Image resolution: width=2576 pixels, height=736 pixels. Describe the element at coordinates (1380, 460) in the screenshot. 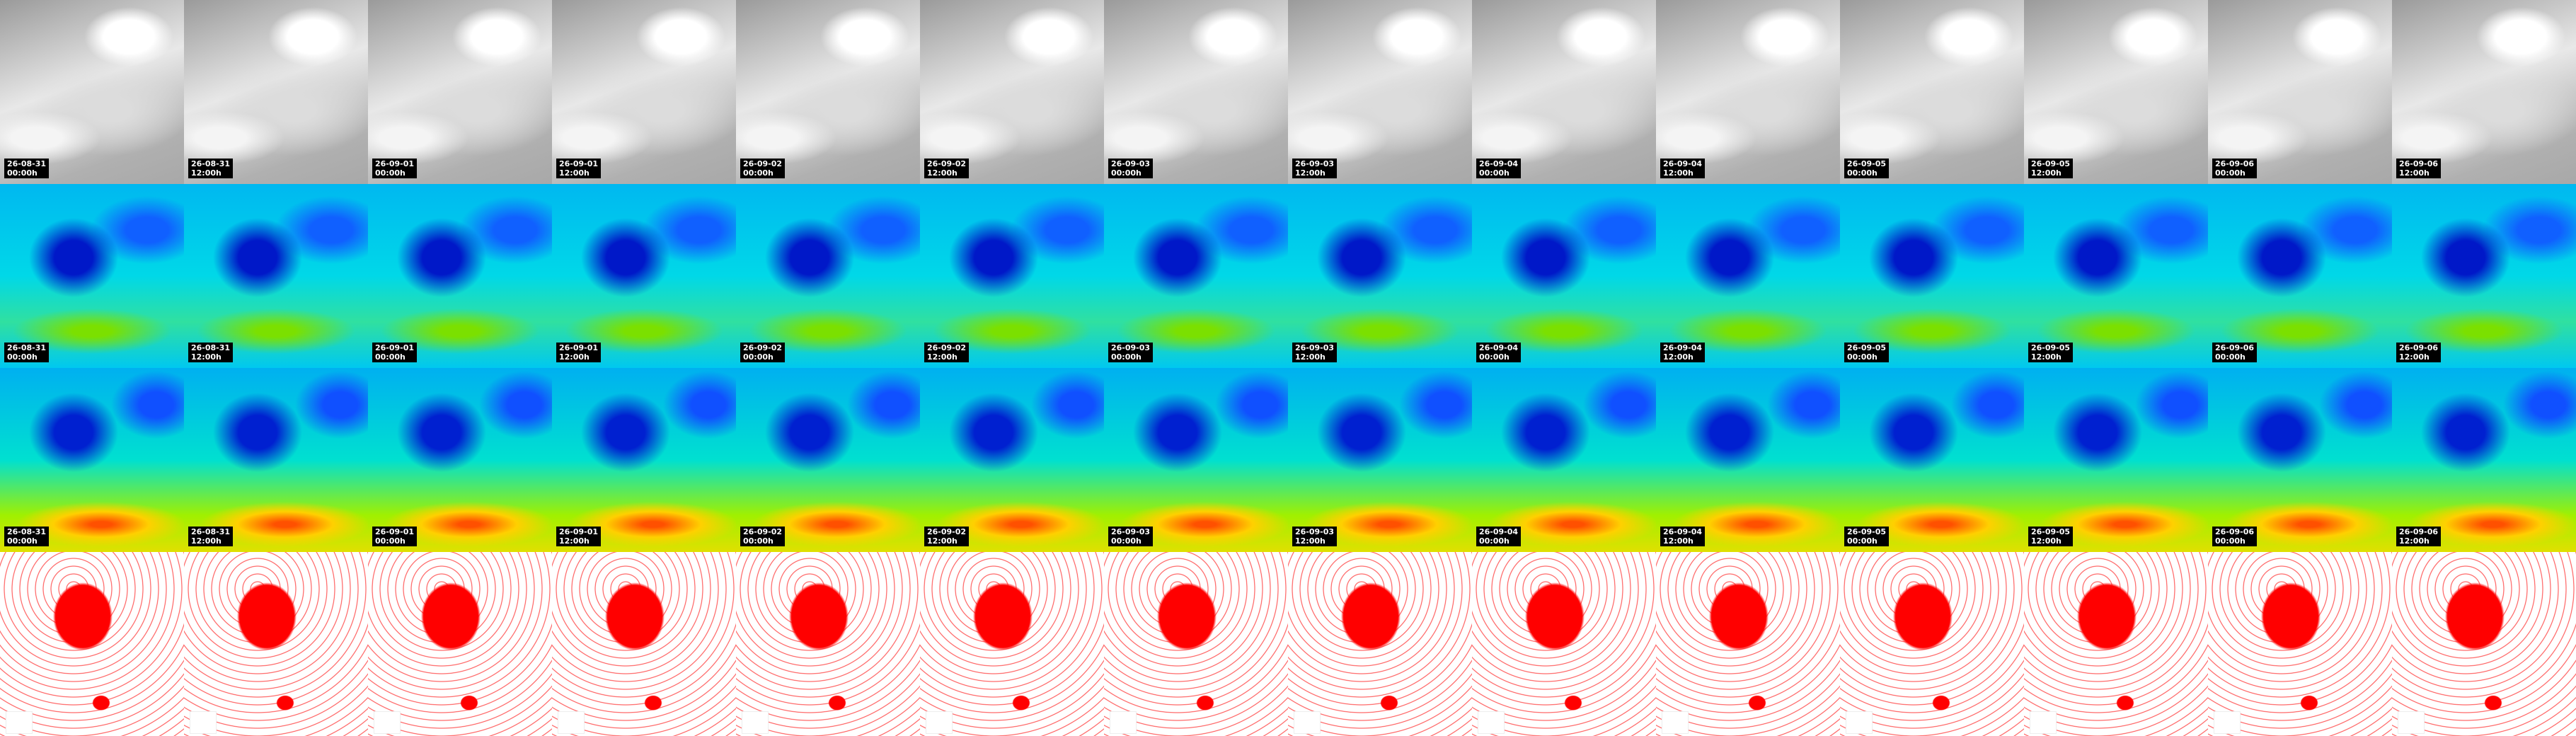

I see `wind2-map: 26-09-03 12:00h` at that location.